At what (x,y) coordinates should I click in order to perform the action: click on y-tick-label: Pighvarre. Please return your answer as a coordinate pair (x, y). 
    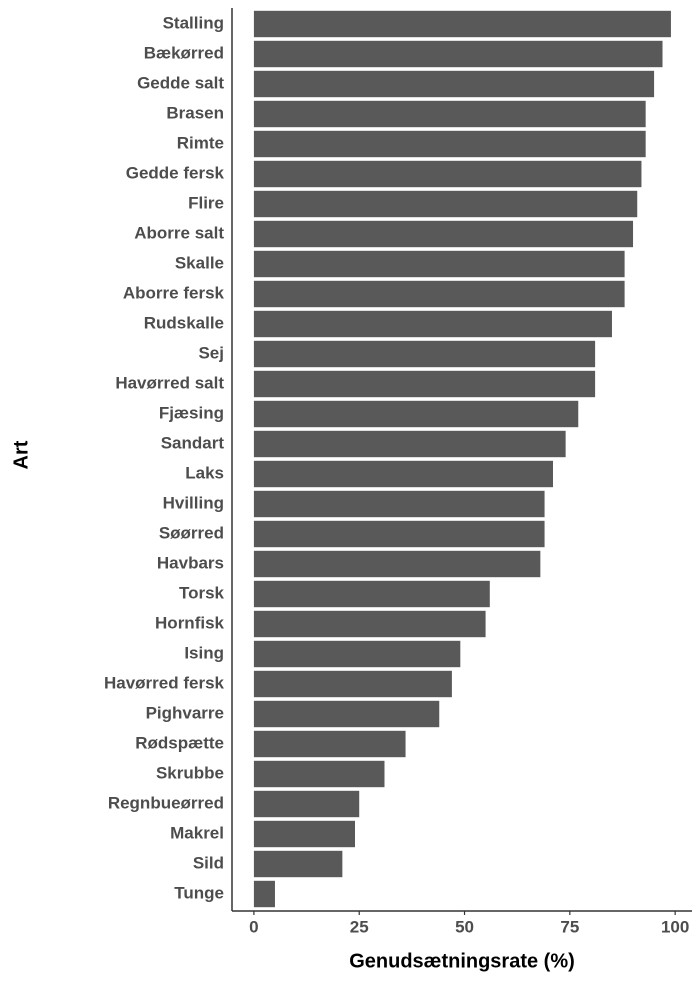
    Looking at the image, I should click on (185, 712).